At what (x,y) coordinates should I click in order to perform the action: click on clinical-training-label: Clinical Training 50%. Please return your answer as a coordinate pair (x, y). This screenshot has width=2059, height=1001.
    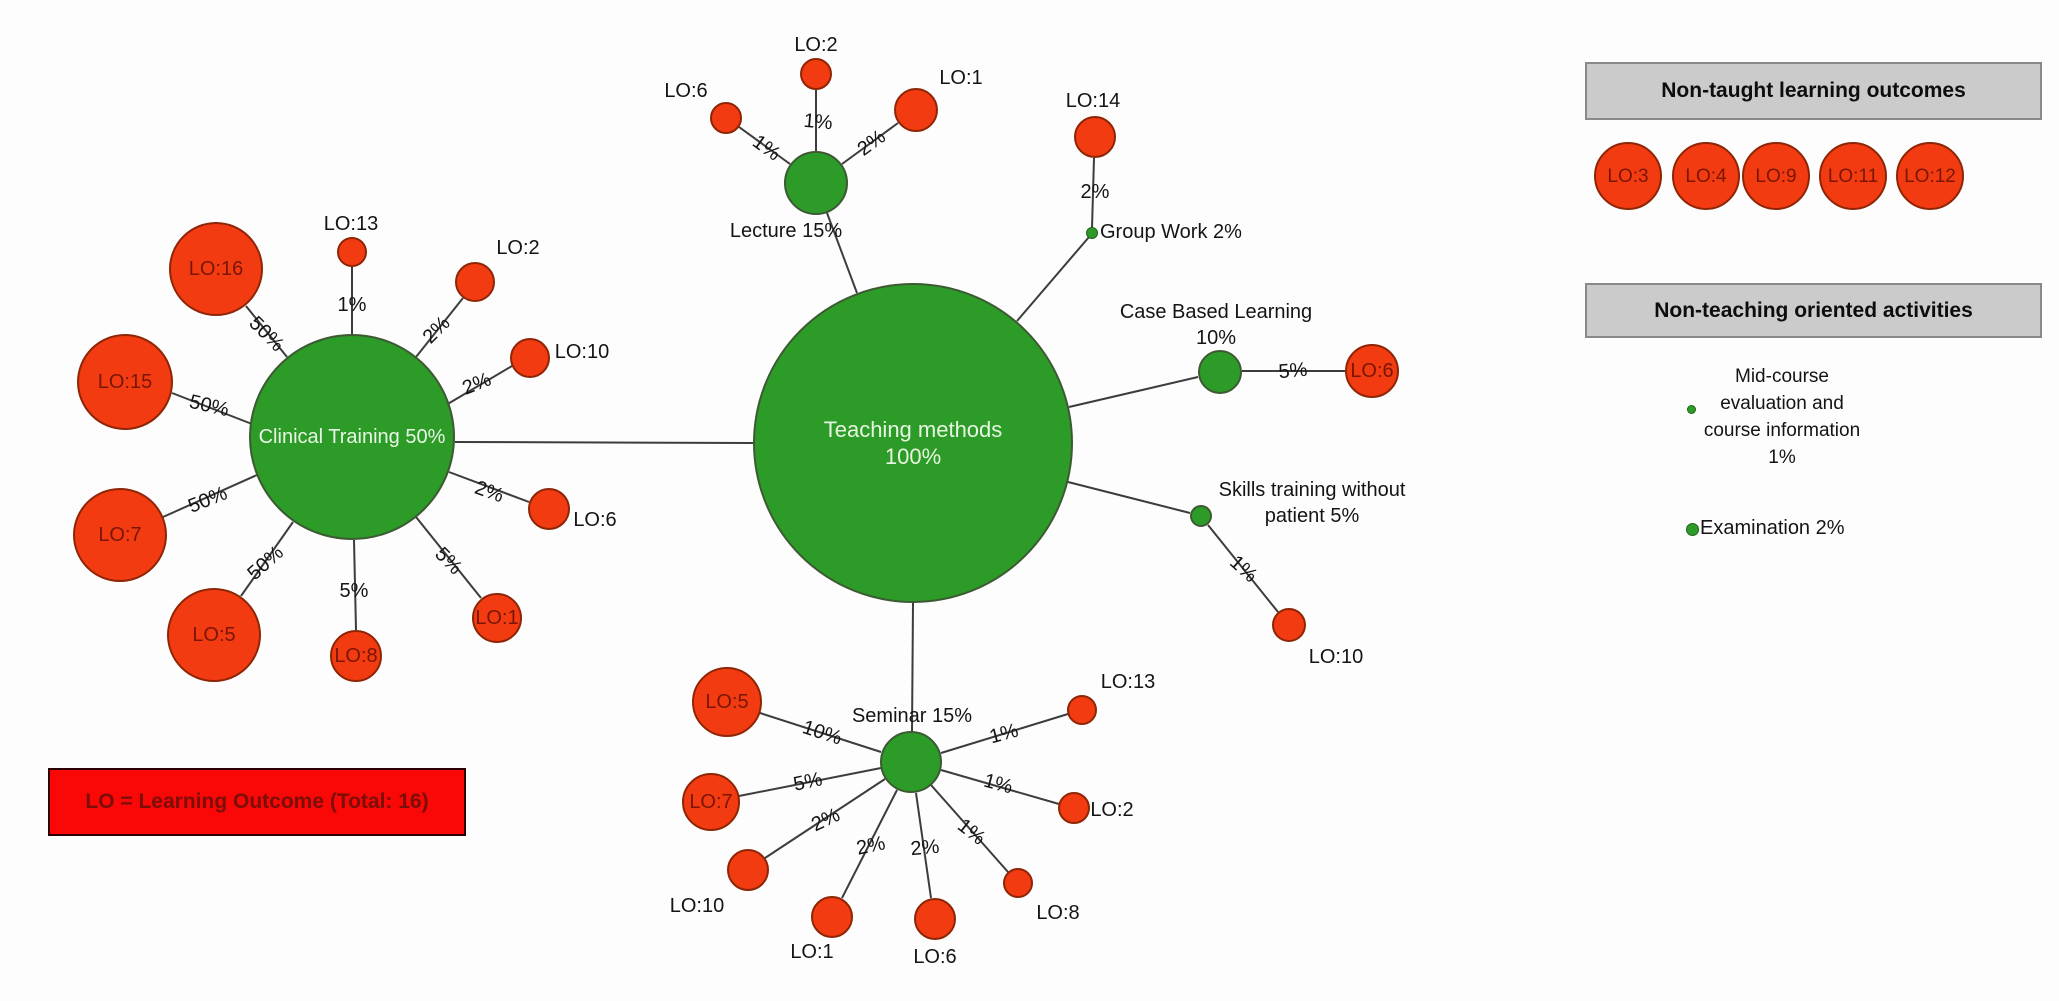
    Looking at the image, I should click on (352, 436).